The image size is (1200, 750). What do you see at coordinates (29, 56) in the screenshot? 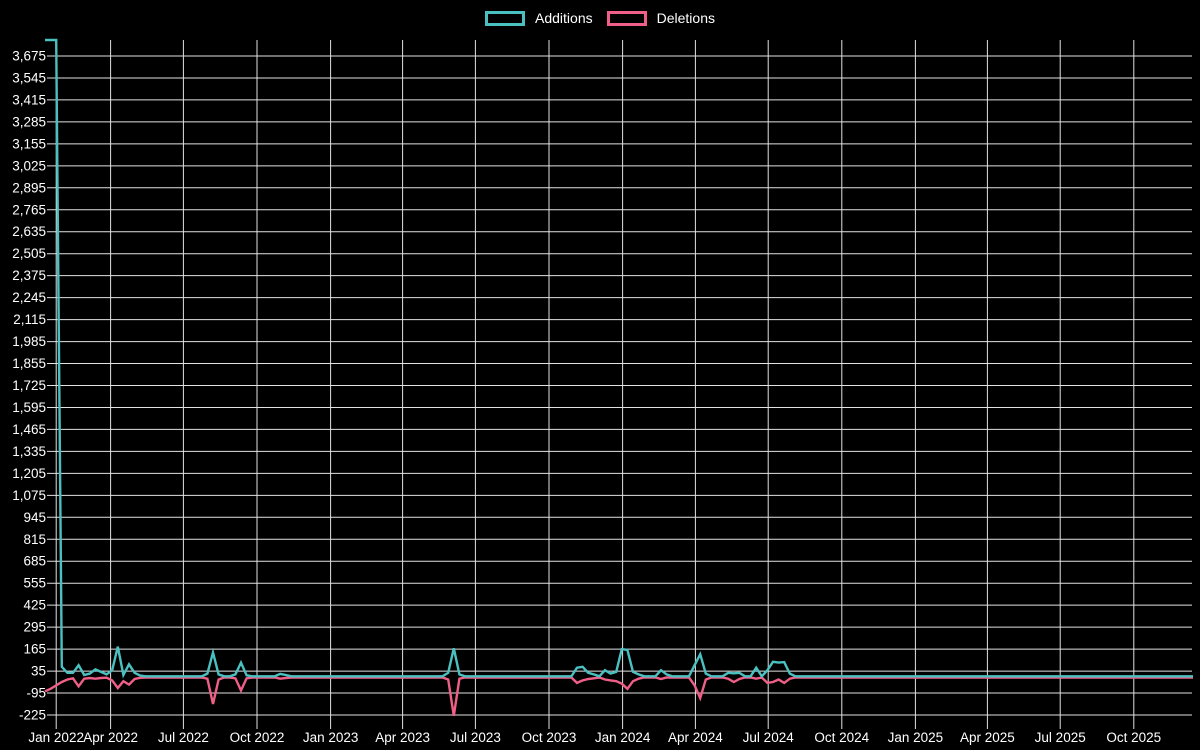
I see `y-tick-label: 3,675` at bounding box center [29, 56].